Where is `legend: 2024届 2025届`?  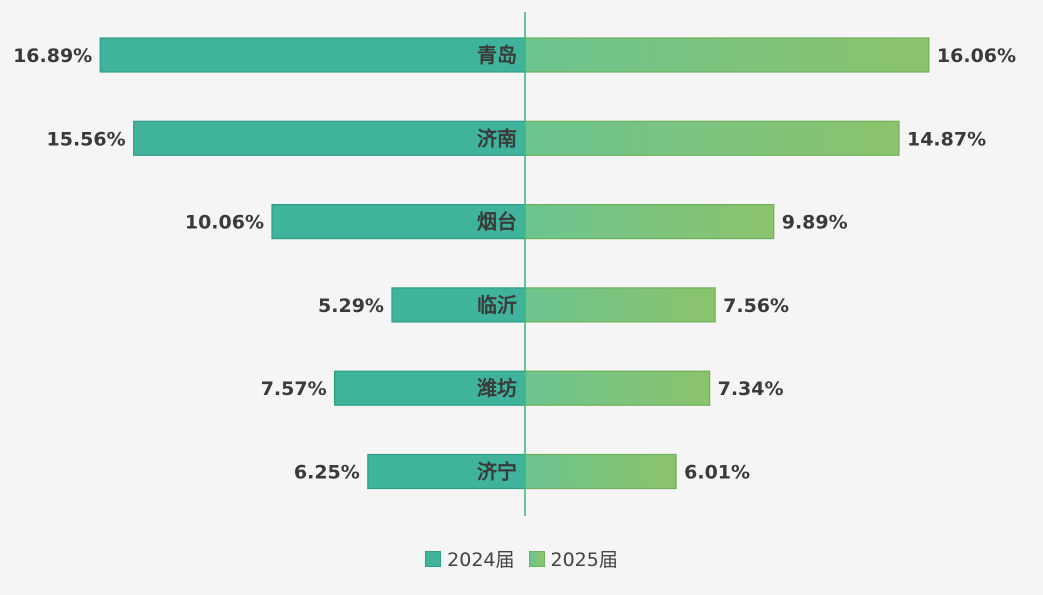 legend: 2024届 2025届 is located at coordinates (521, 558).